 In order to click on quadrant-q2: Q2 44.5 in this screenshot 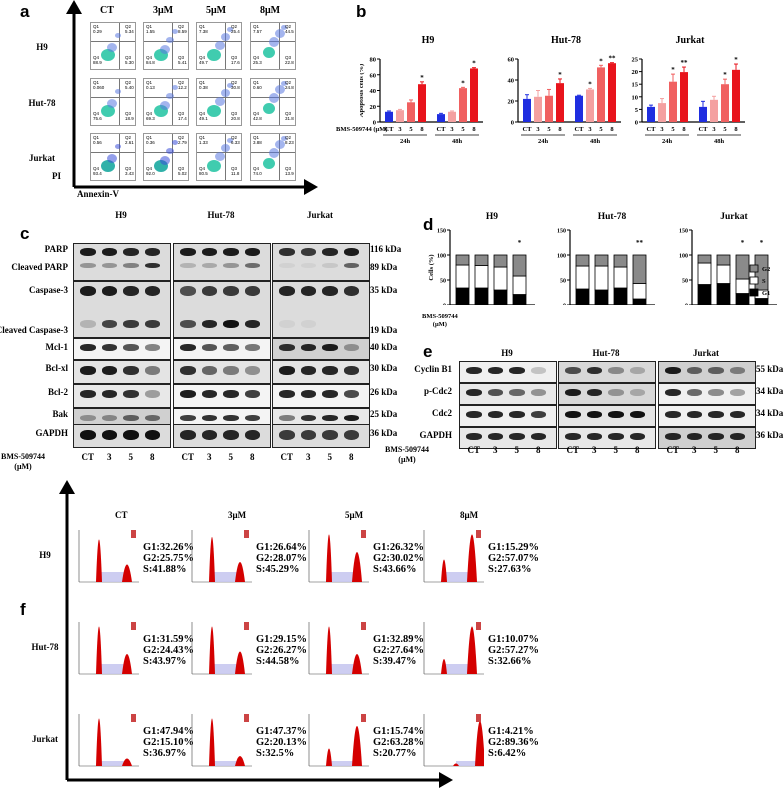, I will do `click(289, 29)`.